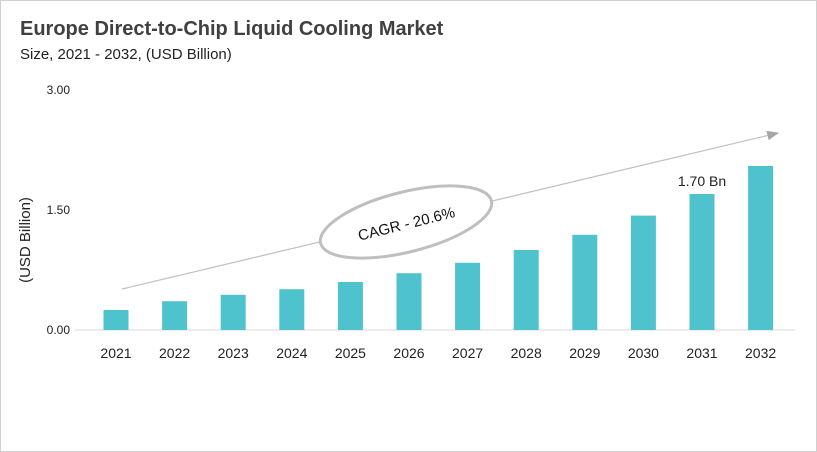  What do you see at coordinates (25, 240) in the screenshot?
I see `y-axis-label: (USD Billion)` at bounding box center [25, 240].